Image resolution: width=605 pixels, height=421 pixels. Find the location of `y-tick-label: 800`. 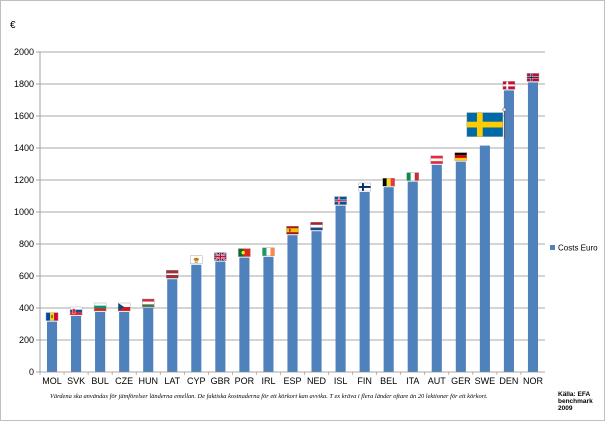

y-tick-label: 800 is located at coordinates (26, 244).